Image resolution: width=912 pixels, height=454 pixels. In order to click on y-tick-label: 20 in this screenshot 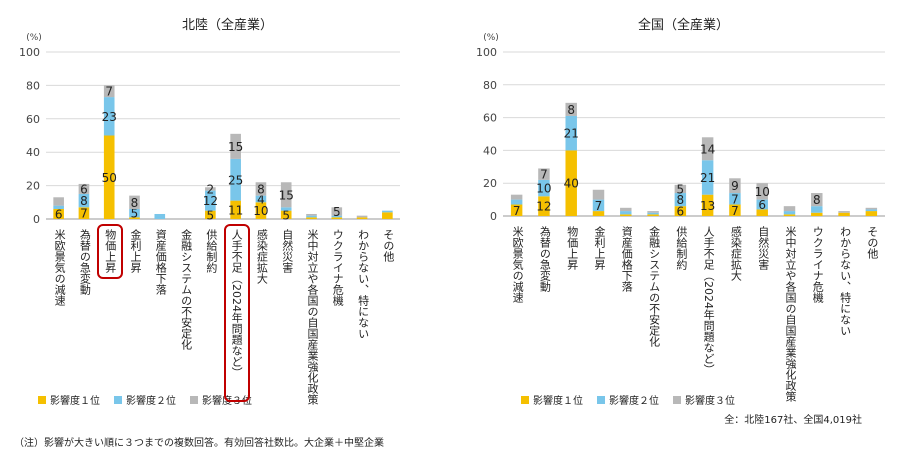, I will do `click(33, 186)`.